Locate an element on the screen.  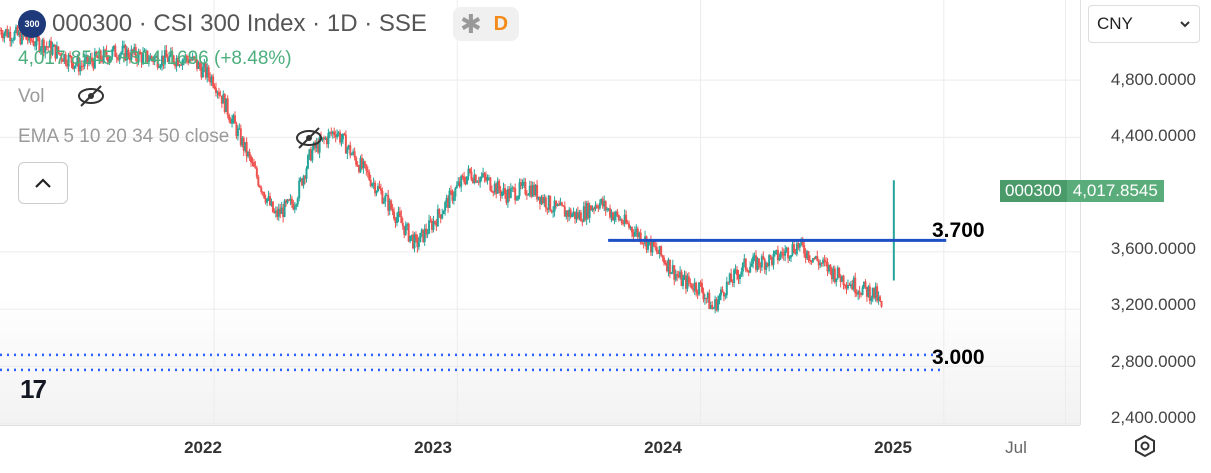
chevron-up-icon is located at coordinates (43, 183).